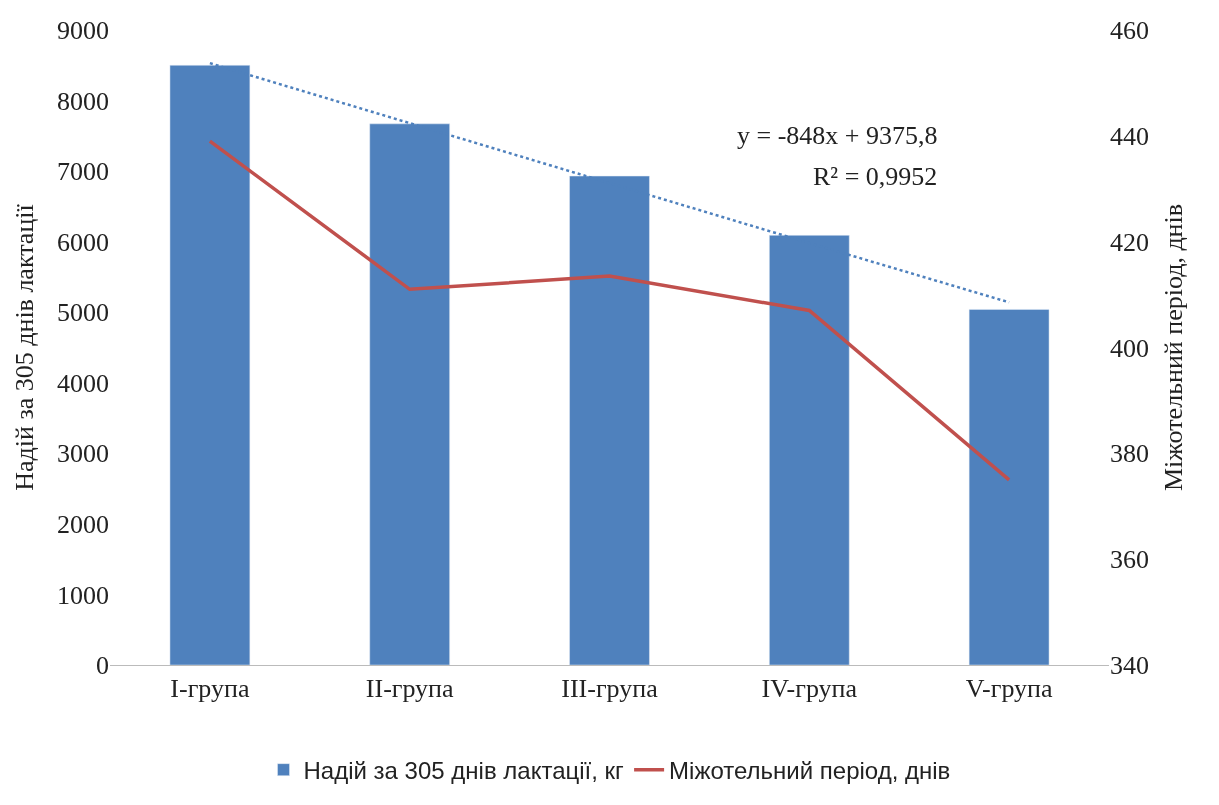  What do you see at coordinates (1129, 348) in the screenshot?
I see `y2-tick-label: 400` at bounding box center [1129, 348].